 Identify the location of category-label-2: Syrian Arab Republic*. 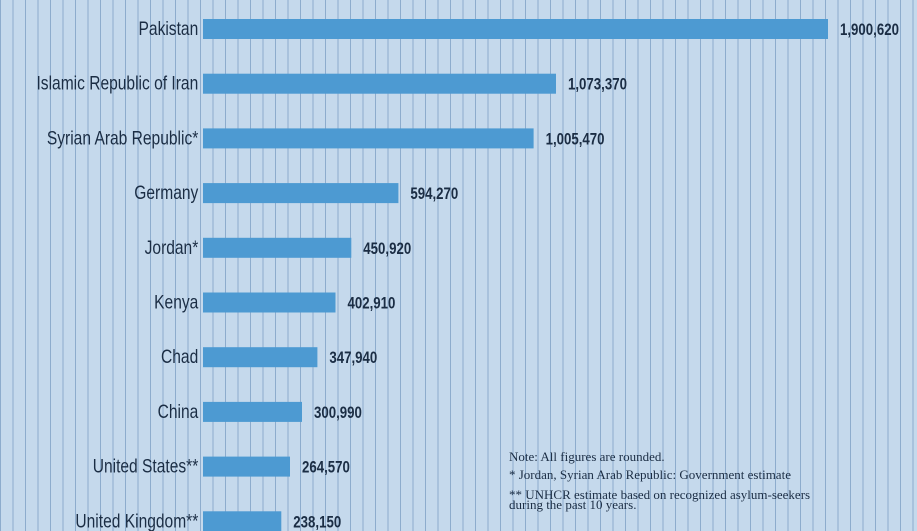
(123, 138).